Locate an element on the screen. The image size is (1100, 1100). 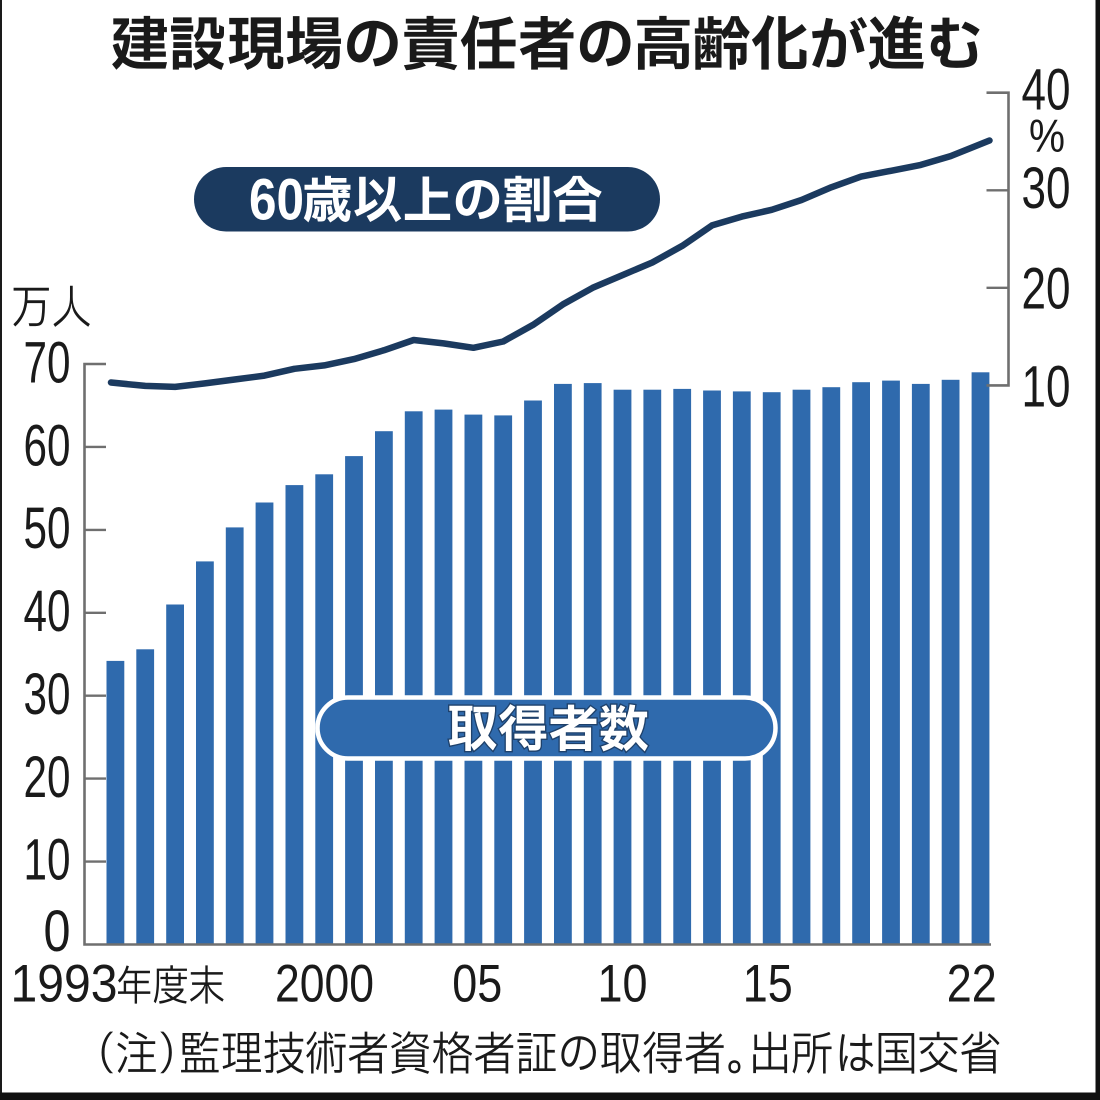
svg-text: 70 is located at coordinates (47, 362).